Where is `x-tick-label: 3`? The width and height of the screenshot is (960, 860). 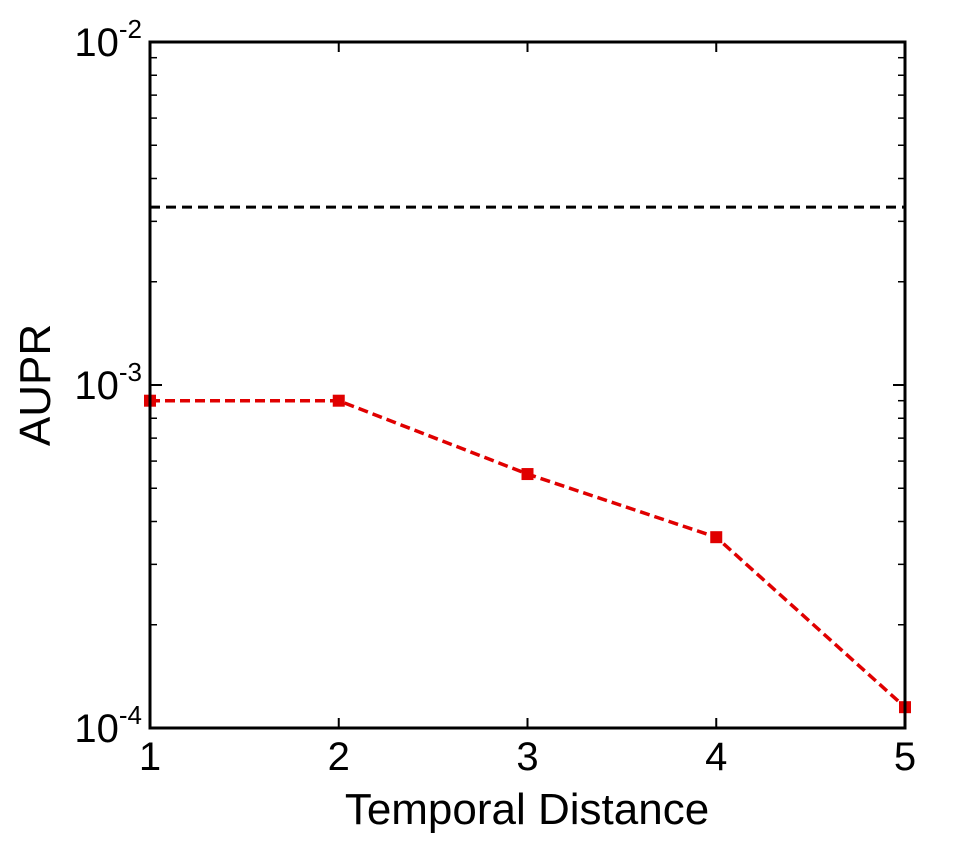
x-tick-label: 3 is located at coordinates (527, 757).